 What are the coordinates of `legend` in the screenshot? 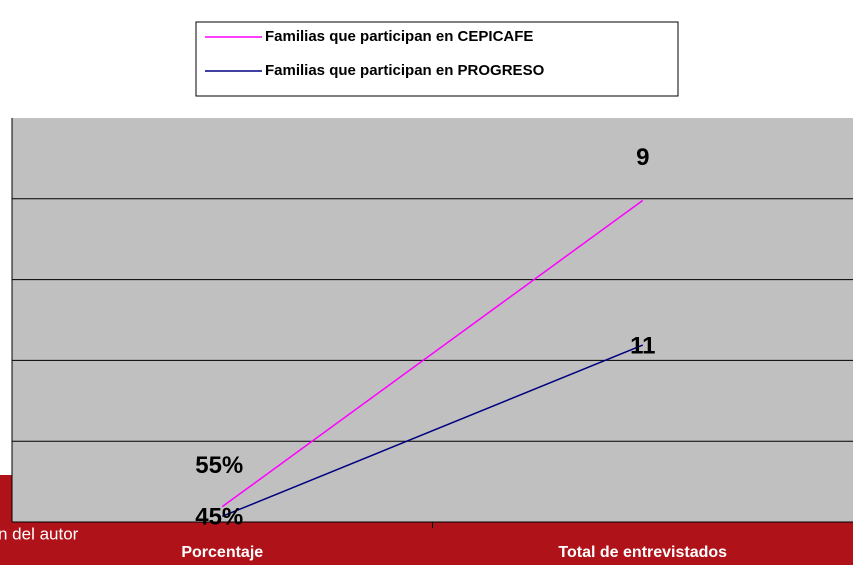 It's located at (437, 59).